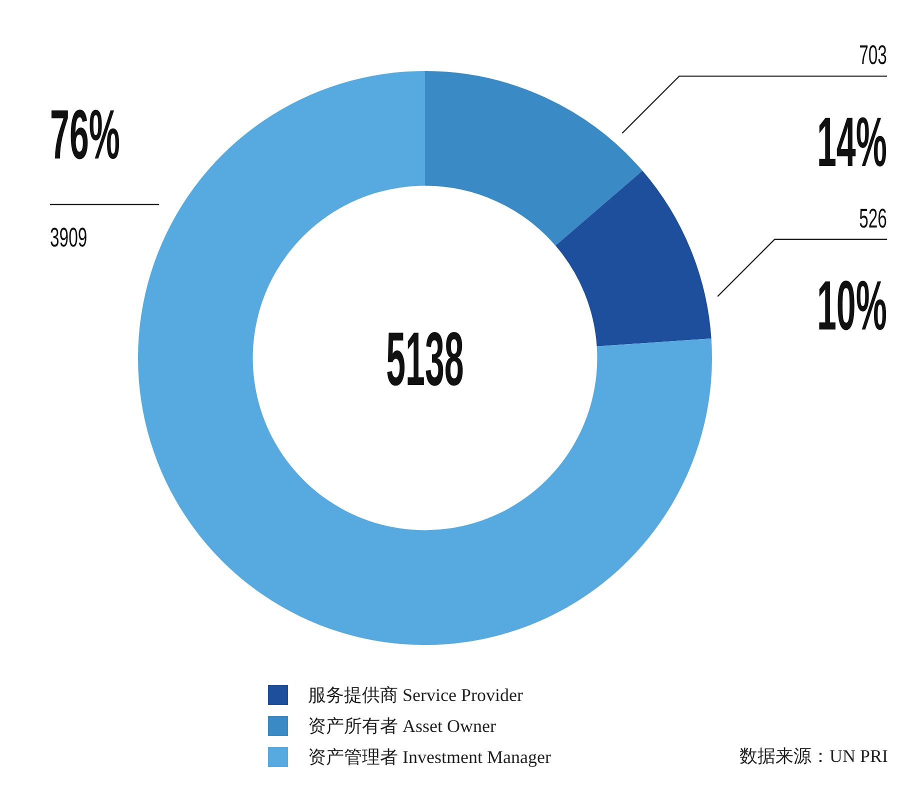 Image resolution: width=914 pixels, height=786 pixels. What do you see at coordinates (429, 757) in the screenshot?
I see `legend-label: 资产管理者 Investment Manager` at bounding box center [429, 757].